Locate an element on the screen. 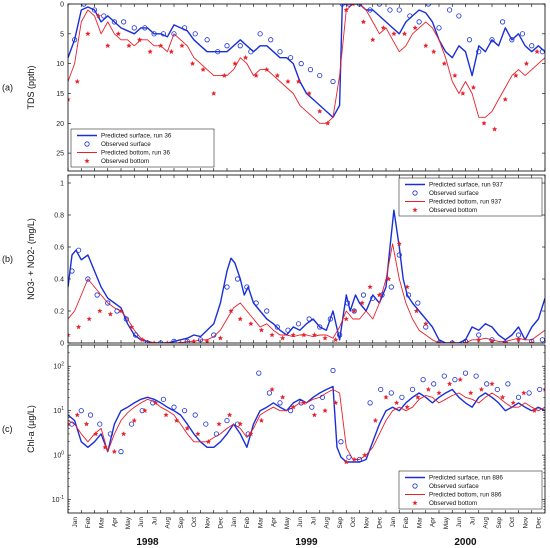 The image size is (550, 548). y-tick-label: 0.4 is located at coordinates (59, 280).